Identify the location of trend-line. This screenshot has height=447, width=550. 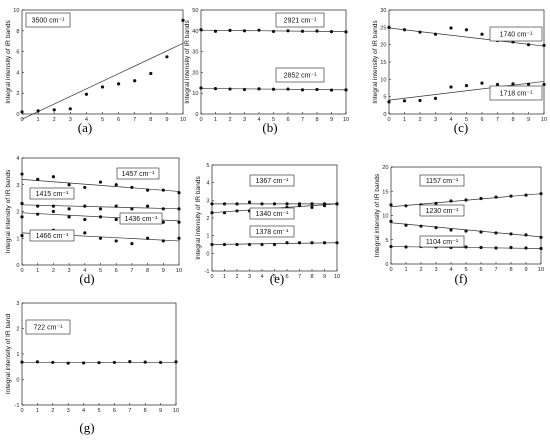
(466, 91).